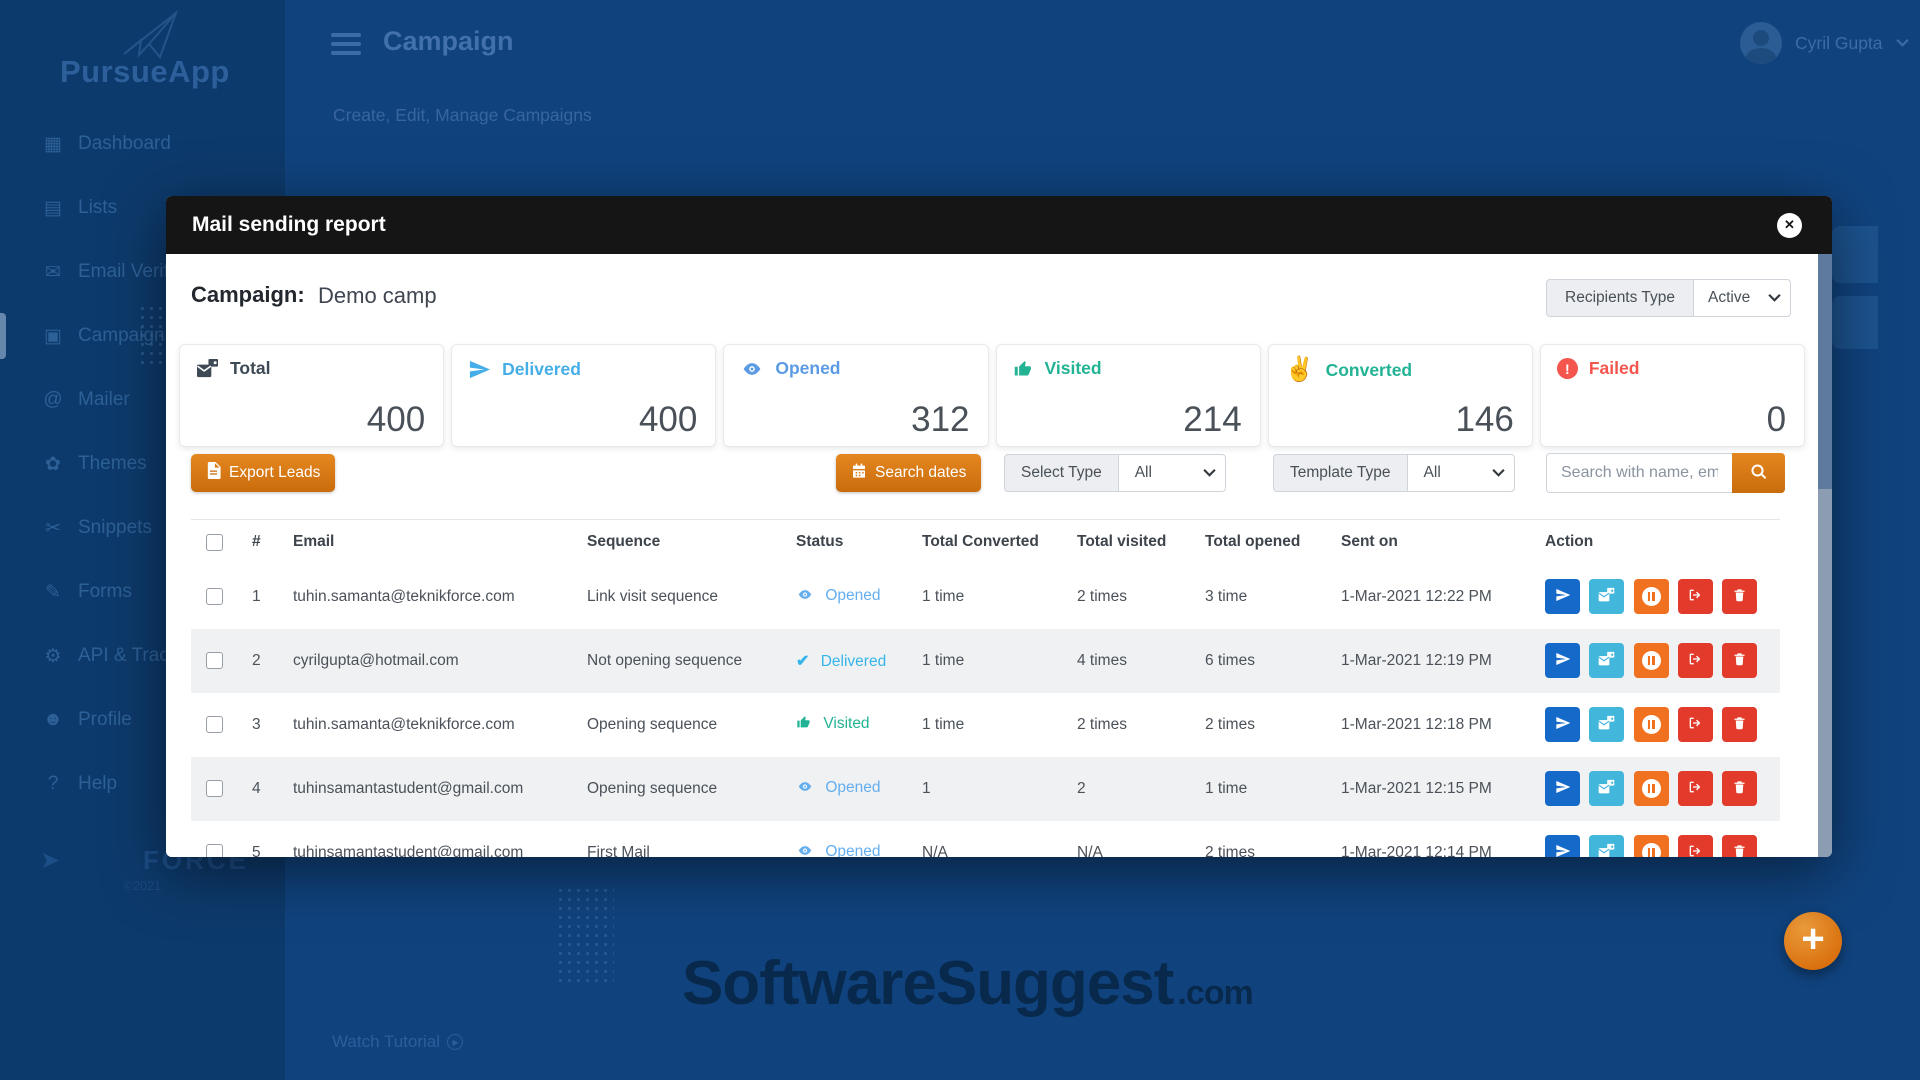  What do you see at coordinates (256, 850) in the screenshot?
I see `row-num: 5` at bounding box center [256, 850].